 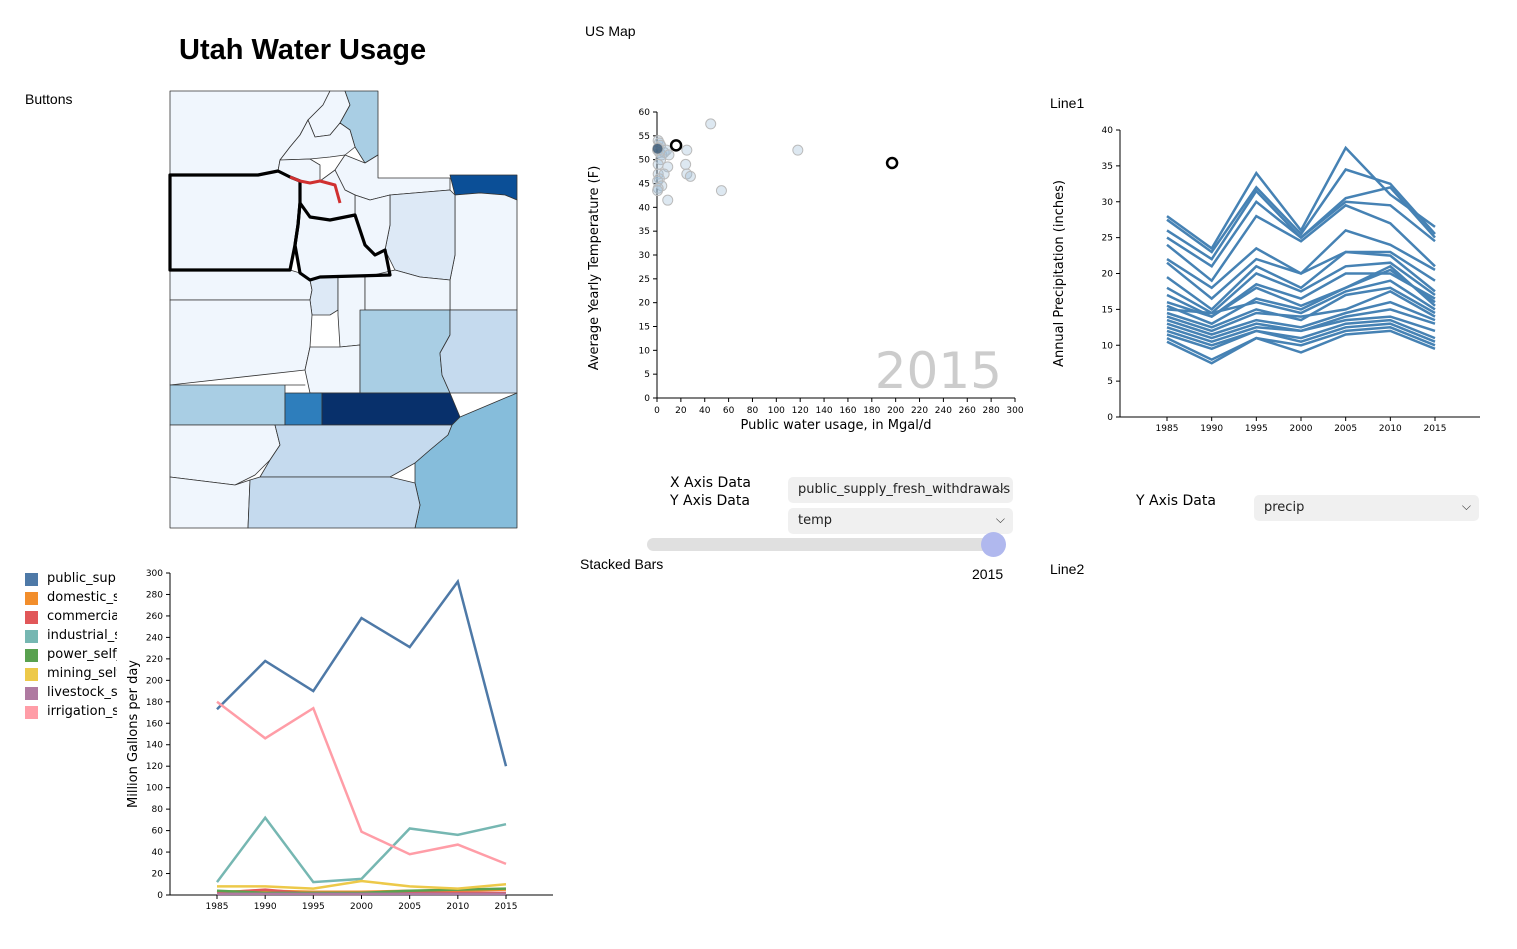 I want to click on legend-item: mining_self_supplied, so click(x=71, y=674).